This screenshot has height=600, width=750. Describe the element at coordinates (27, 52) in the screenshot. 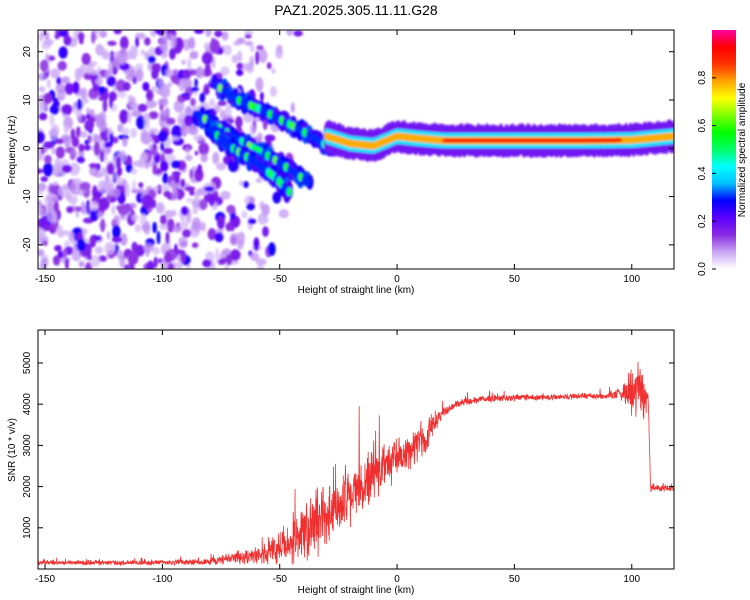

I see `y-tick-label: 20` at that location.